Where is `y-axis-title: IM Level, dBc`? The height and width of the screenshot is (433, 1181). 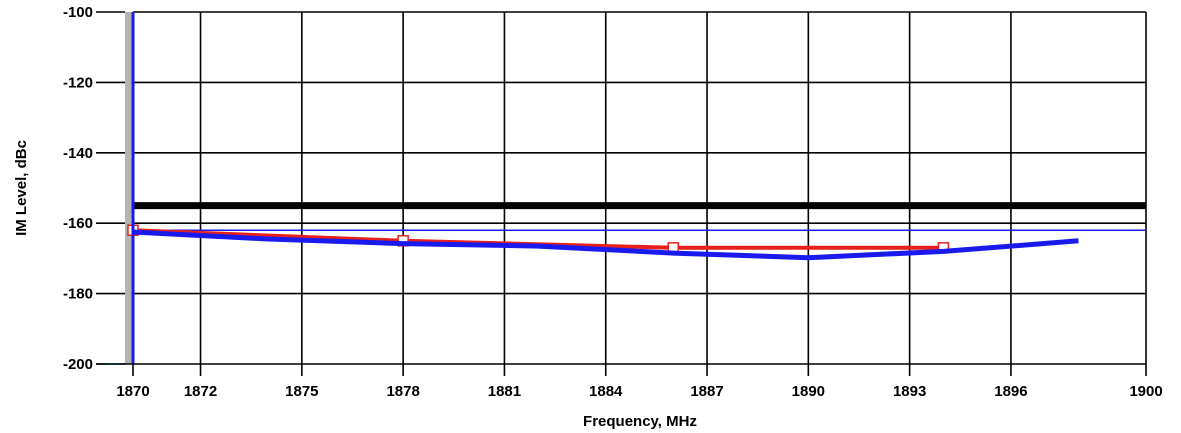 y-axis-title: IM Level, dBc is located at coordinates (21, 188).